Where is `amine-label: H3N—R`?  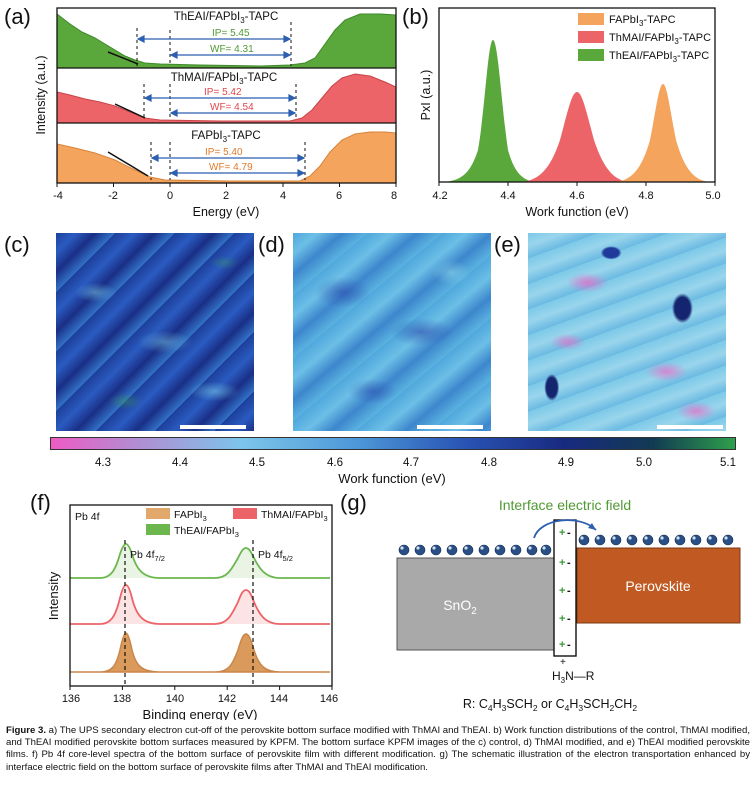
amine-label: H3N—R is located at coordinates (573, 677).